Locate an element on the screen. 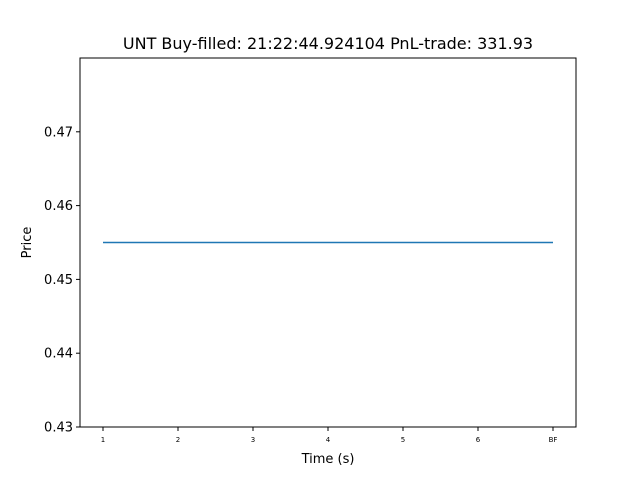 This screenshot has width=640, height=484. x-tick-label: 1 is located at coordinates (103, 440).